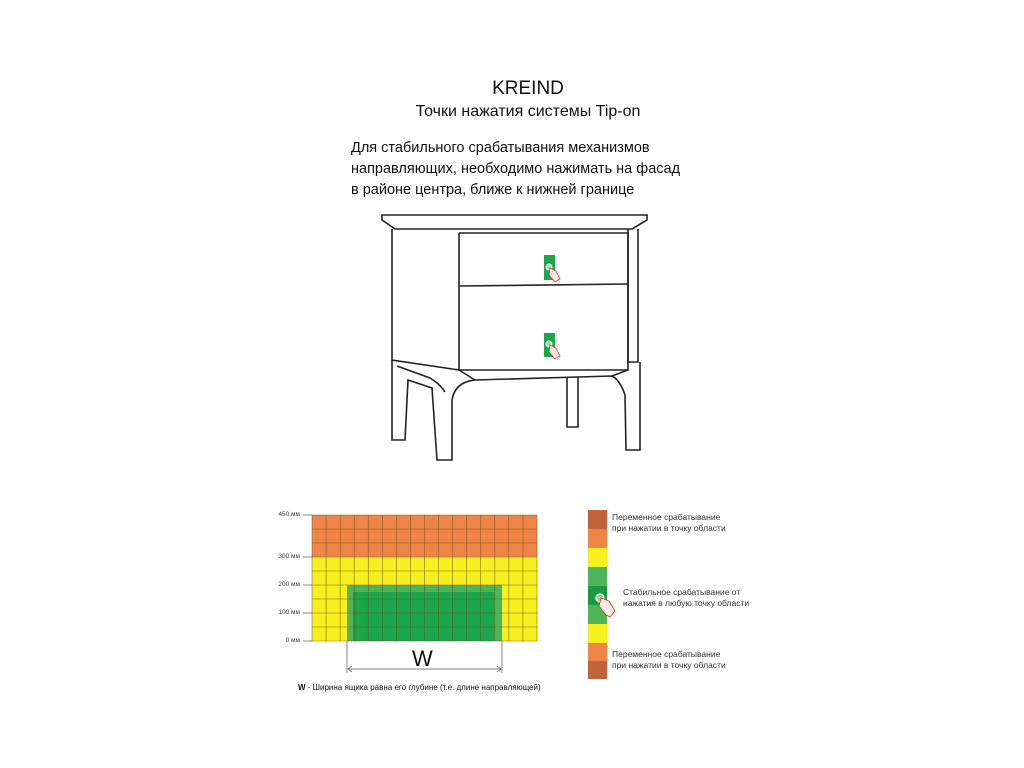 Image resolution: width=1024 pixels, height=768 pixels. I want to click on legend-color-bar, so click(597, 594).